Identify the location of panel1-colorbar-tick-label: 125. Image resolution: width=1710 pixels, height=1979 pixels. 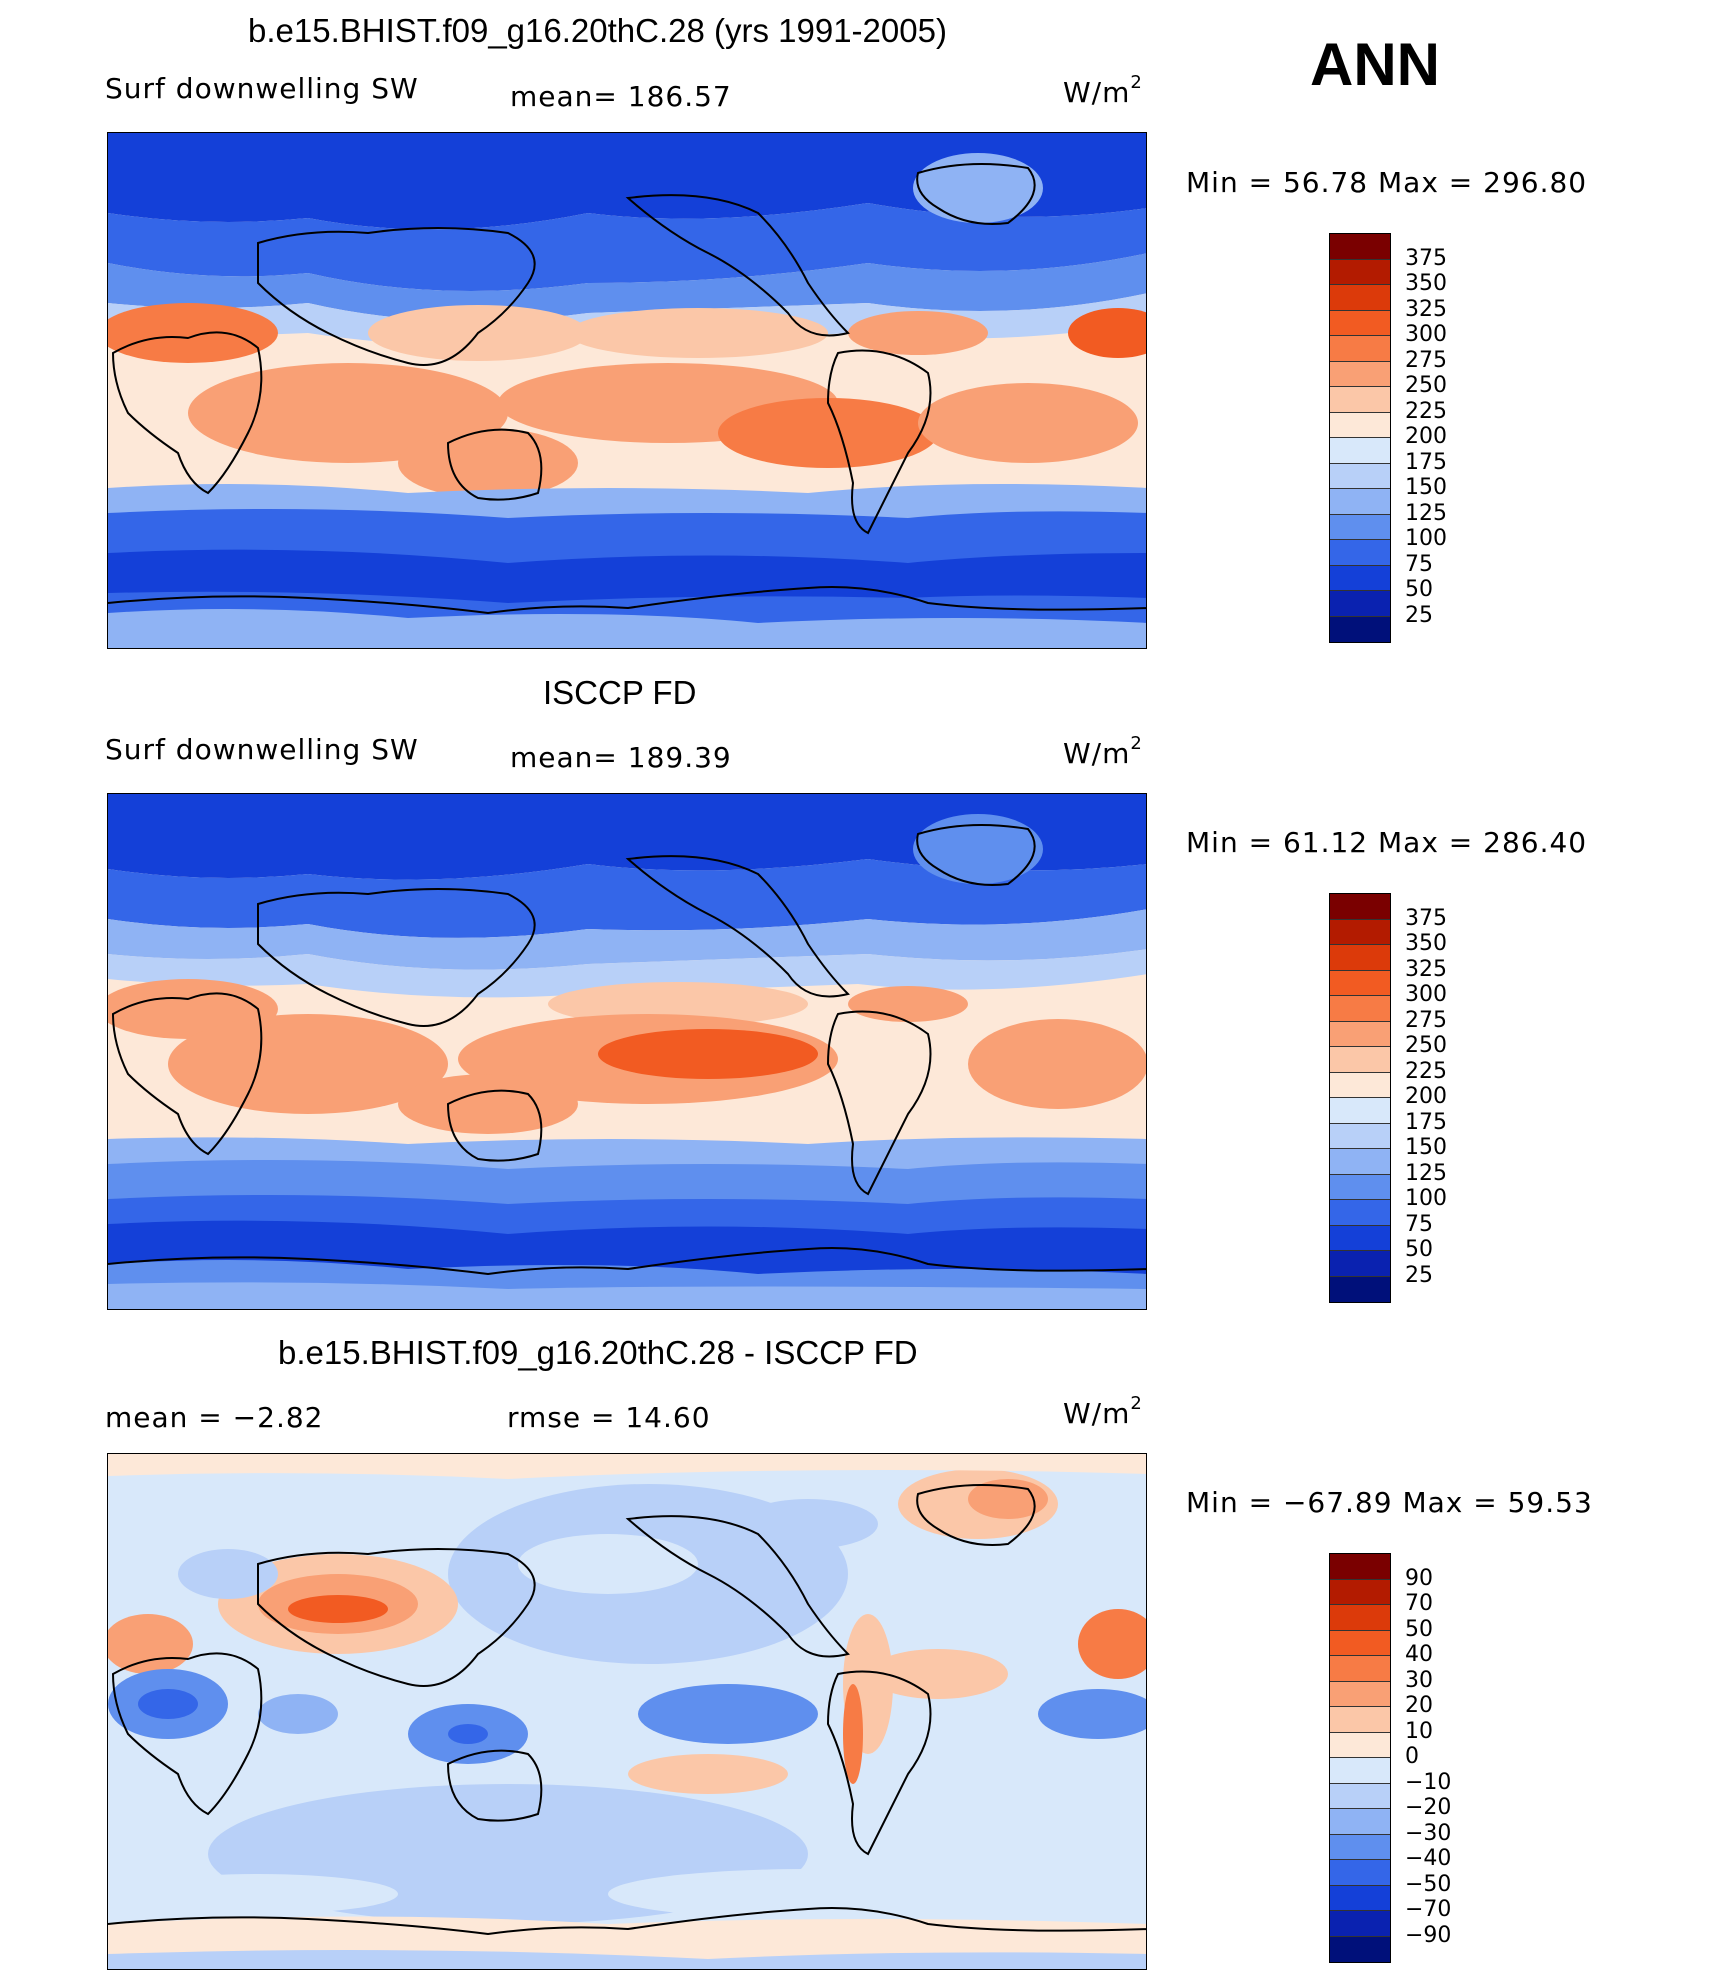
(1426, 513).